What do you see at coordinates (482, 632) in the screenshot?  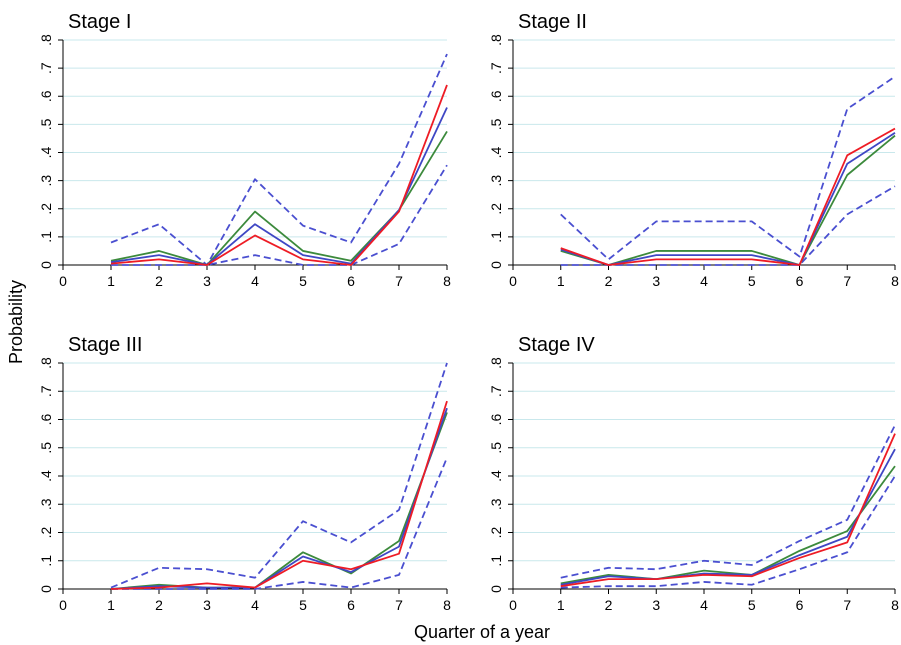 I see `x-axis-label: Quarter of a year` at bounding box center [482, 632].